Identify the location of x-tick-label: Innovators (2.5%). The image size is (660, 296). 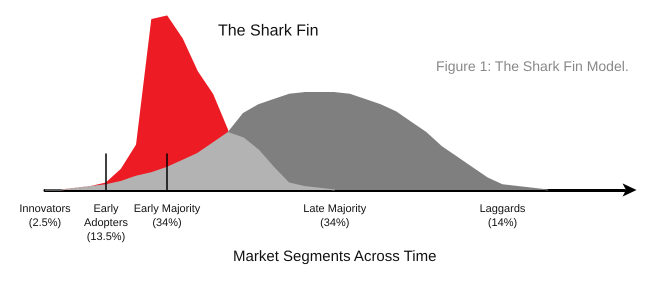
(45, 216).